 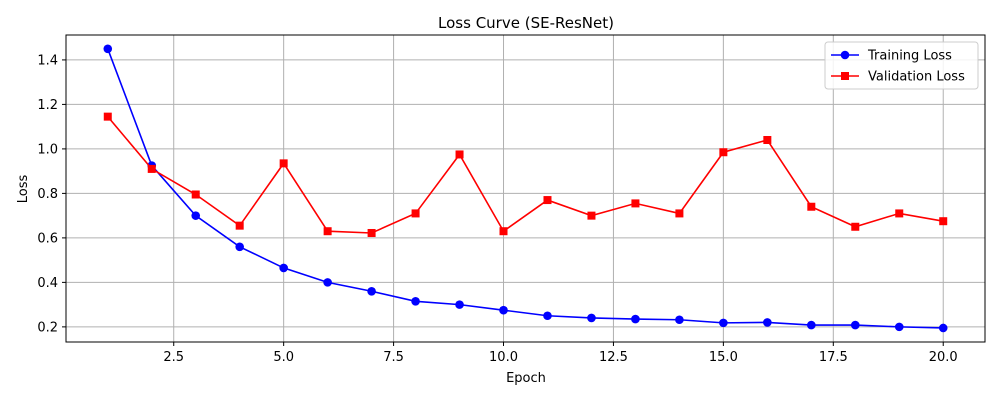 I want to click on y-tick-label: 0.8, so click(x=47, y=194).